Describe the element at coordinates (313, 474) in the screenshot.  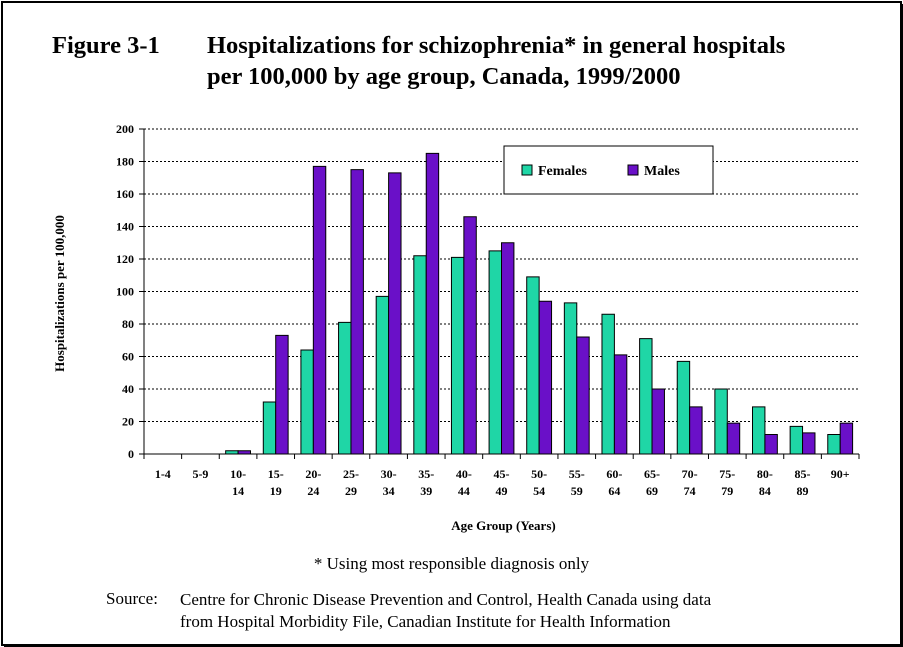
I see `x-tick-label: 20-` at that location.